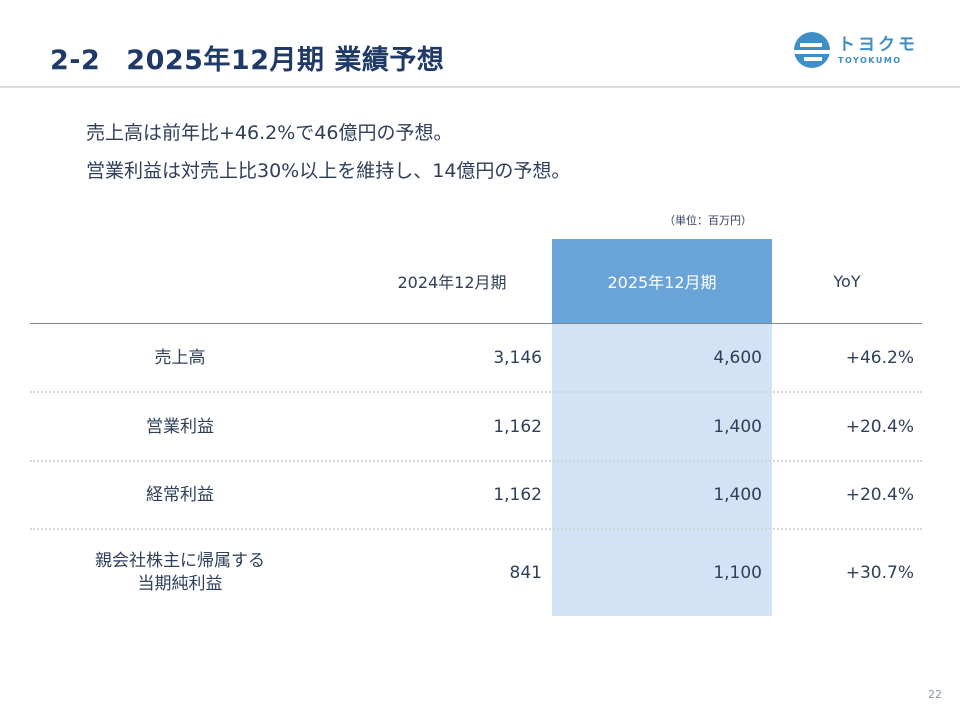  What do you see at coordinates (879, 573) in the screenshot?
I see `row-yoy-value: +30.7%` at bounding box center [879, 573].